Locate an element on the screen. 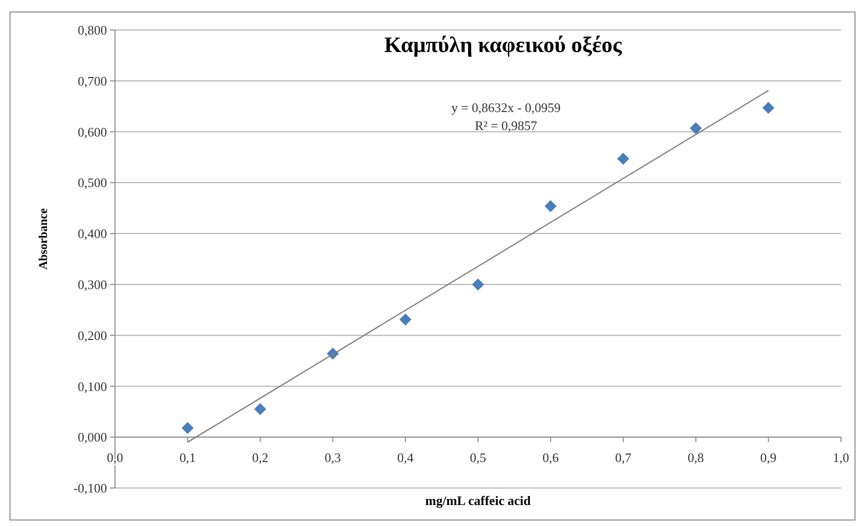  x-axis-title: mg/mL caffeic acid is located at coordinates (478, 500).